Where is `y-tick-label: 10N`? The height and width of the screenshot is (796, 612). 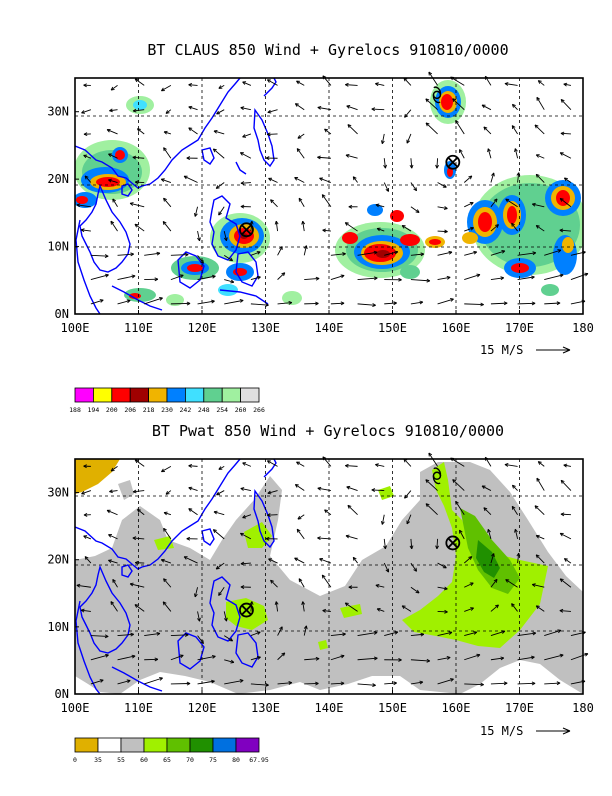 y-tick-label: 10N is located at coordinates (58, 247).